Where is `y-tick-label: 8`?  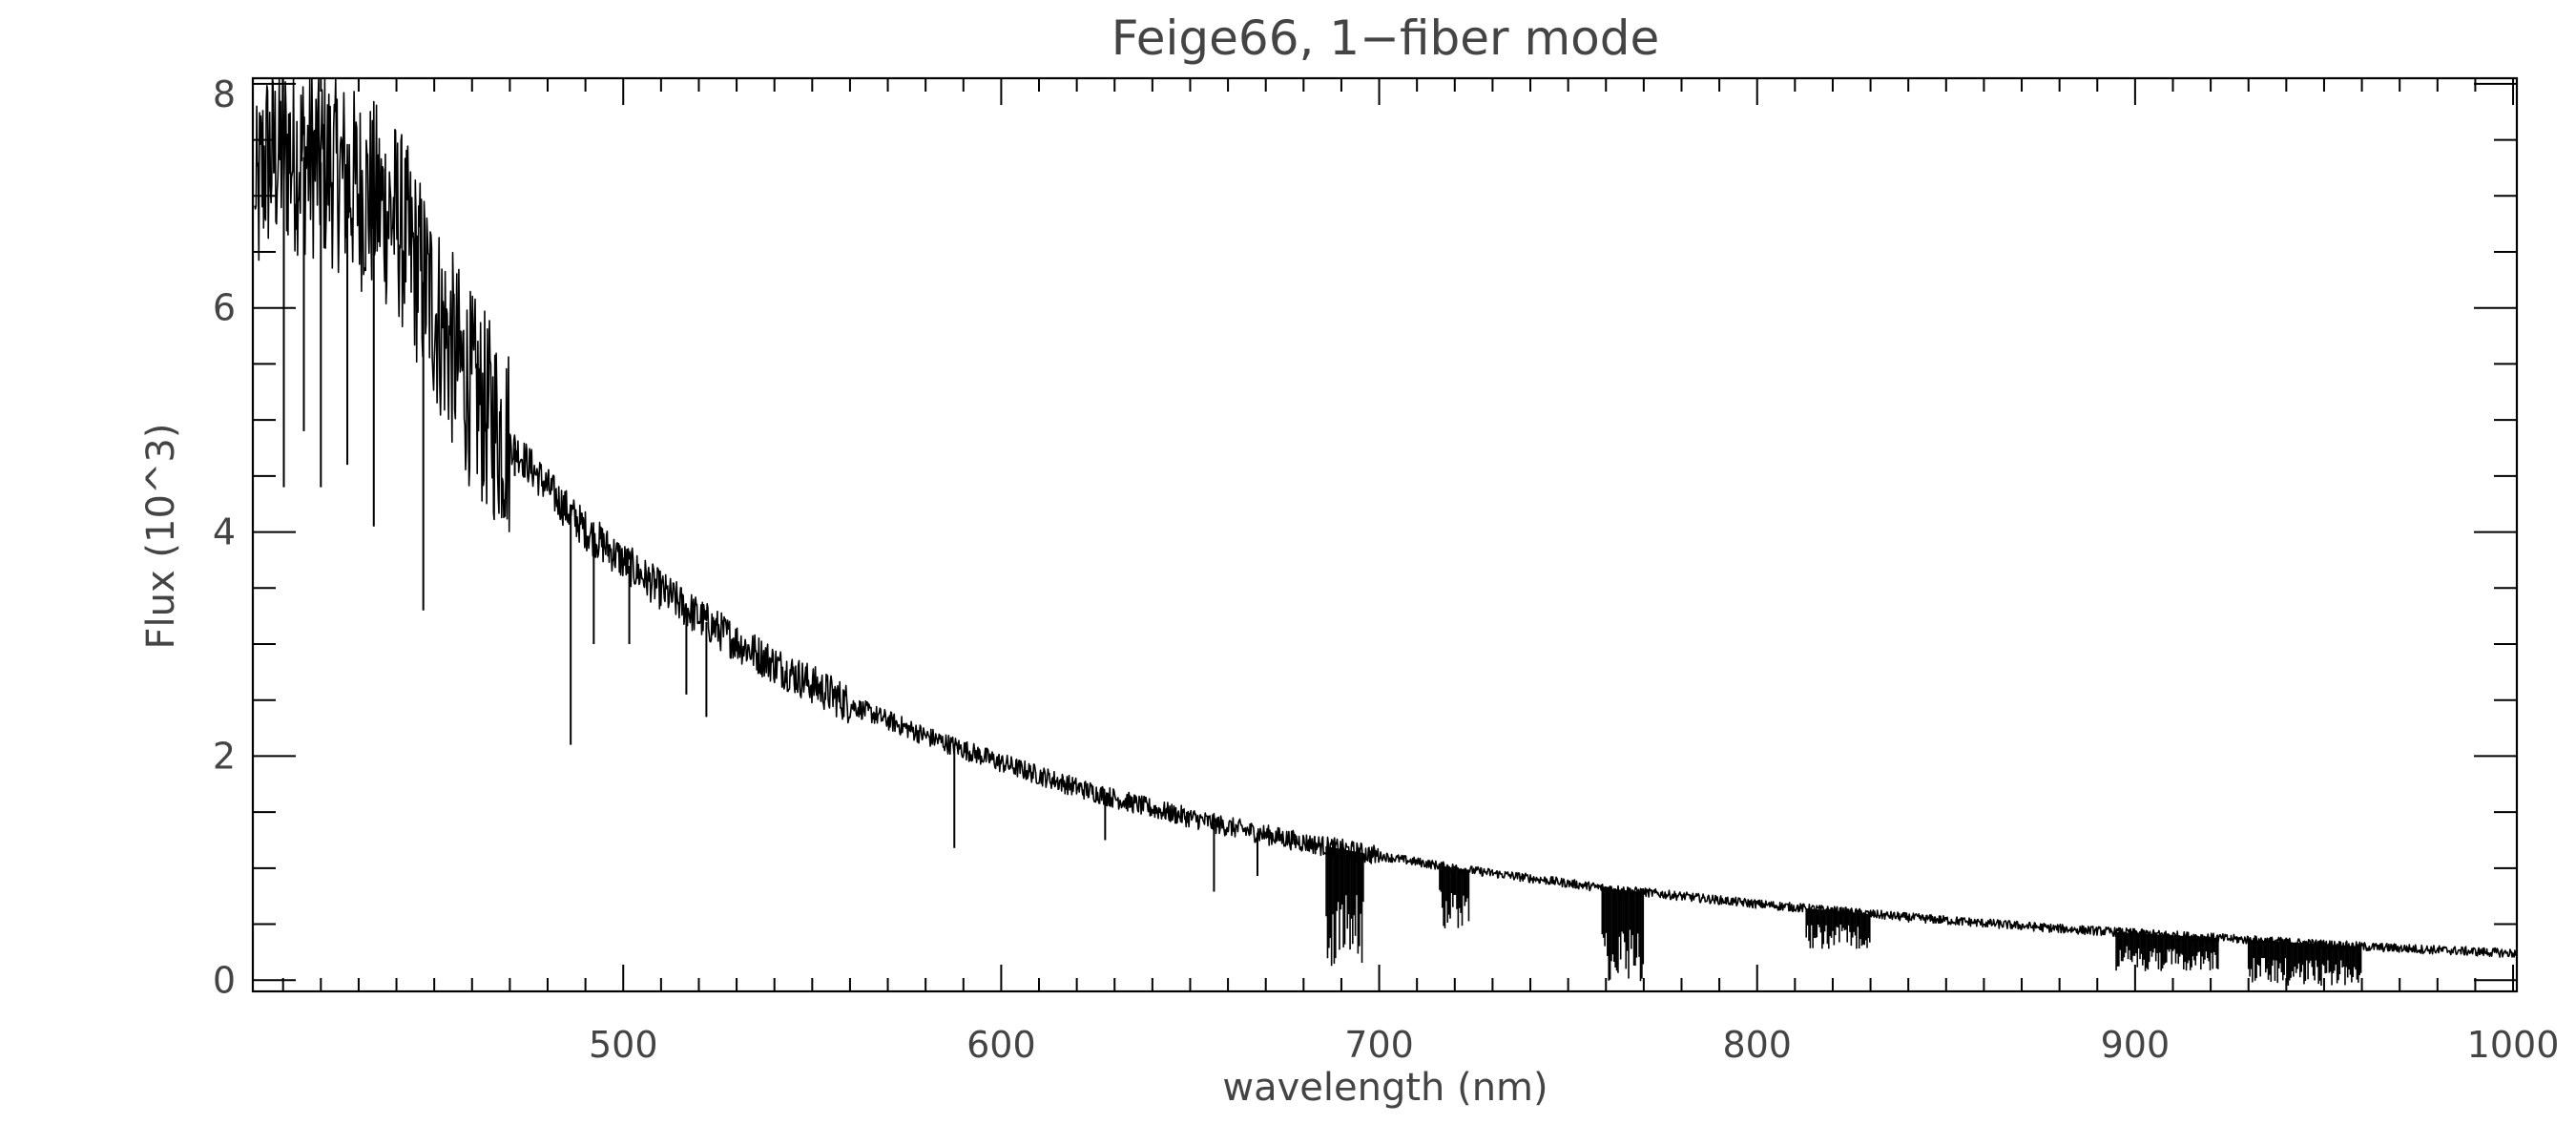
y-tick-label: 8 is located at coordinates (224, 94).